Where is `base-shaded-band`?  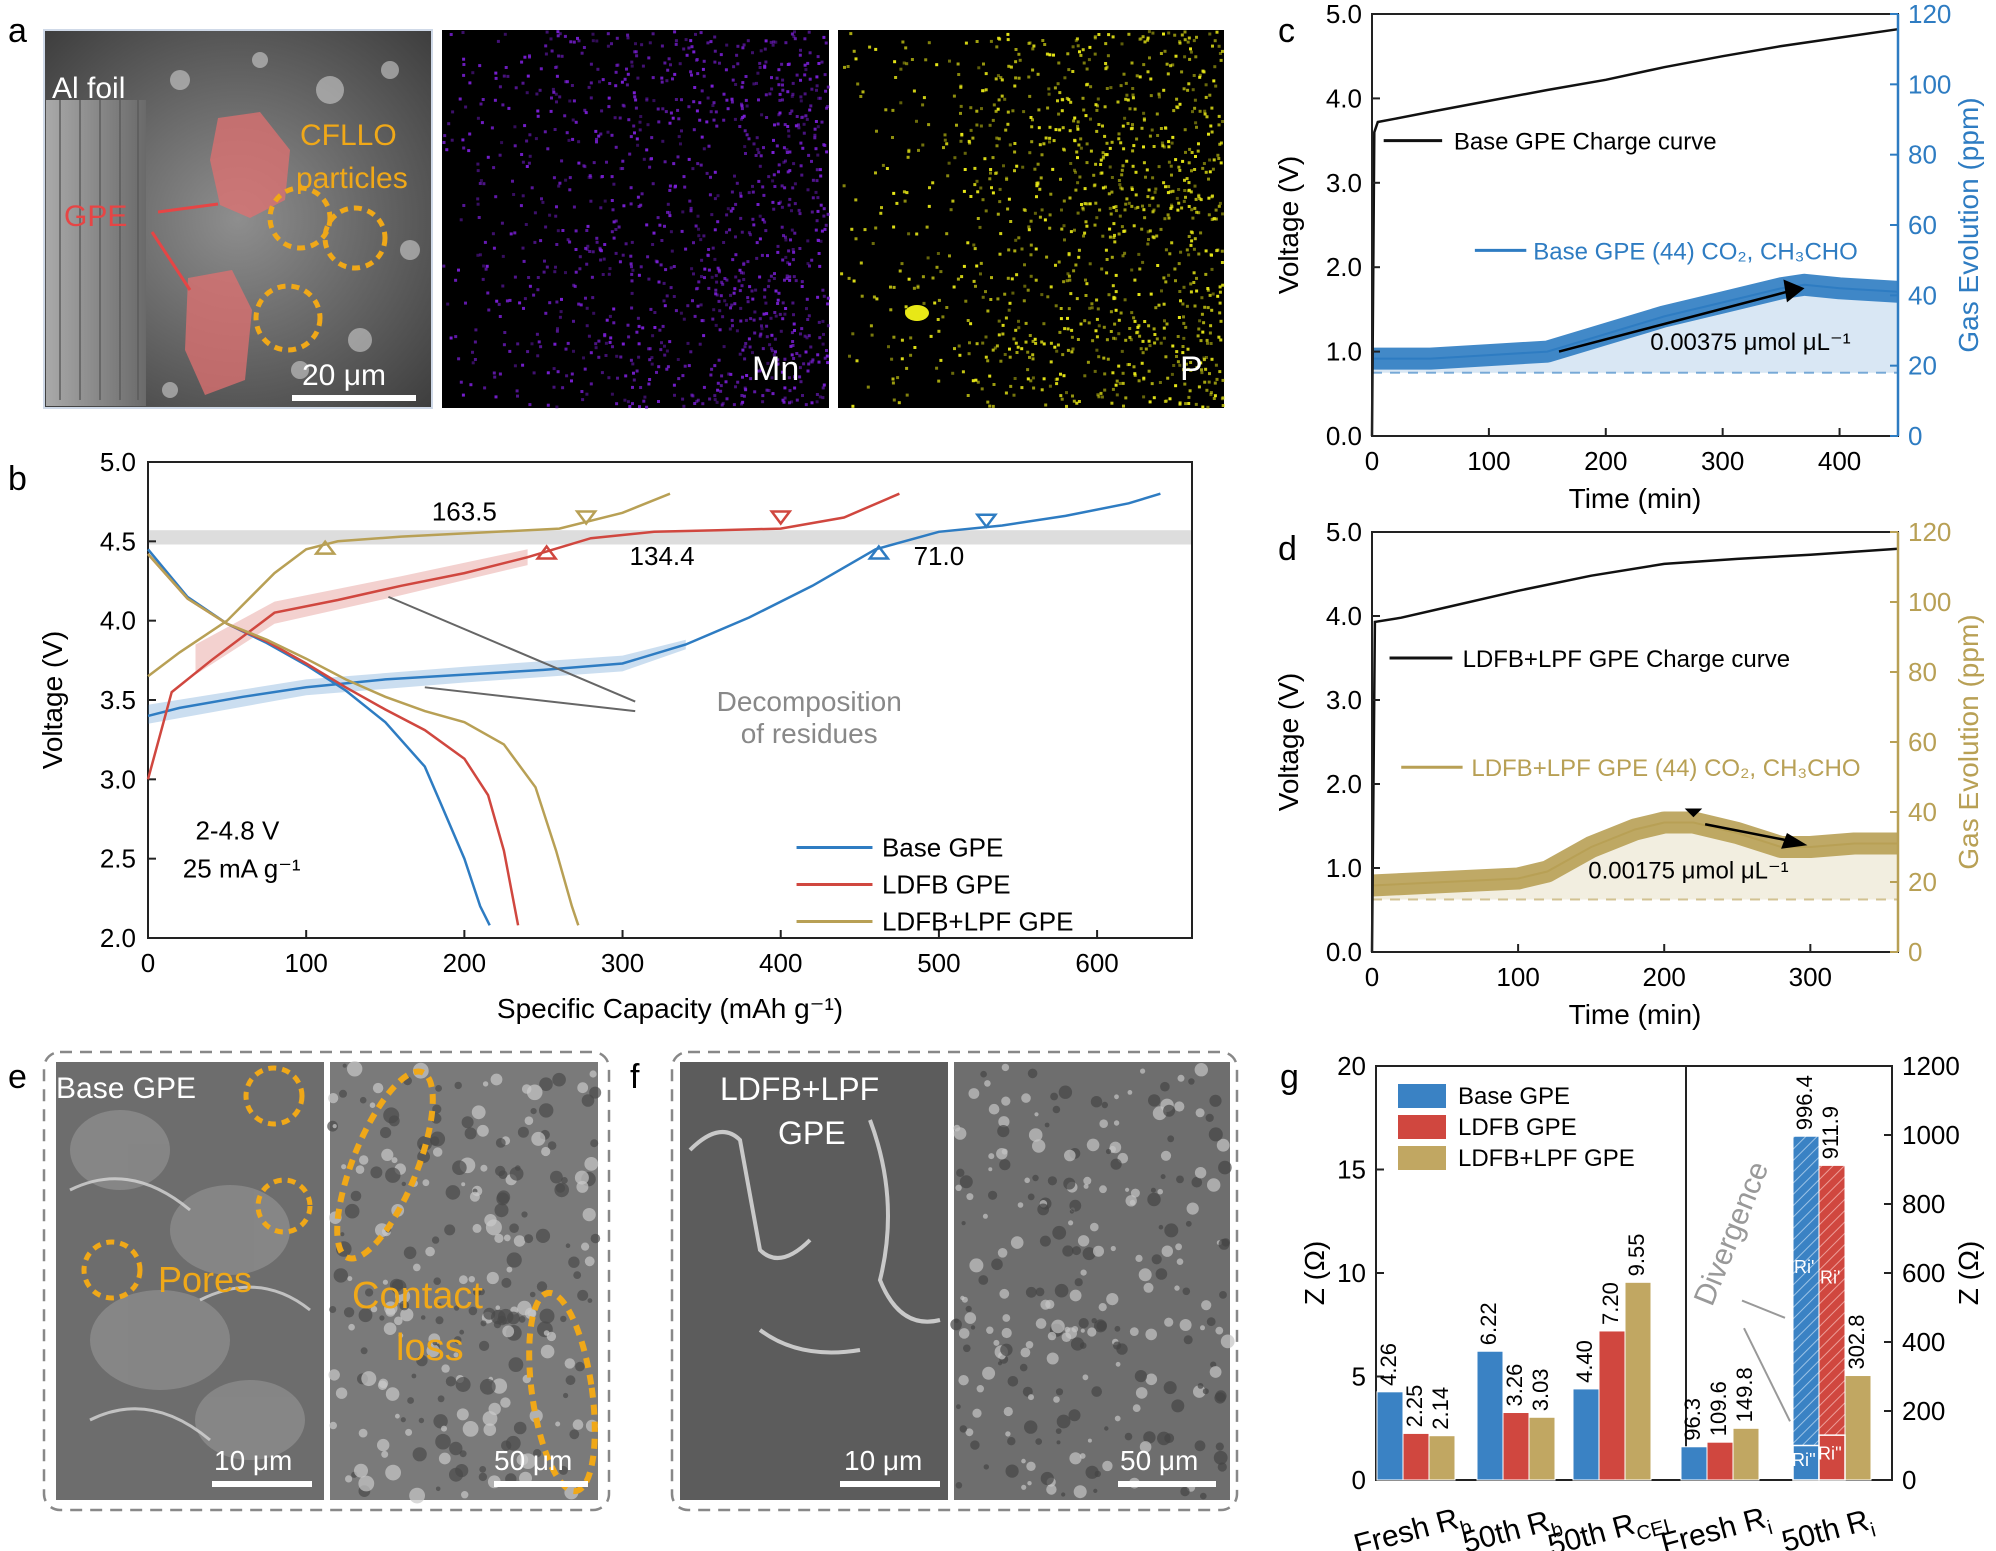 base-shaded-band is located at coordinates (417, 681).